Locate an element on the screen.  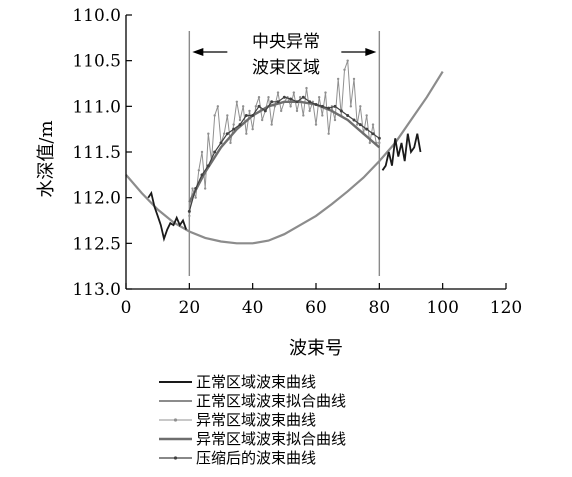
annotation-arrowhead-left is located at coordinates (198, 52).